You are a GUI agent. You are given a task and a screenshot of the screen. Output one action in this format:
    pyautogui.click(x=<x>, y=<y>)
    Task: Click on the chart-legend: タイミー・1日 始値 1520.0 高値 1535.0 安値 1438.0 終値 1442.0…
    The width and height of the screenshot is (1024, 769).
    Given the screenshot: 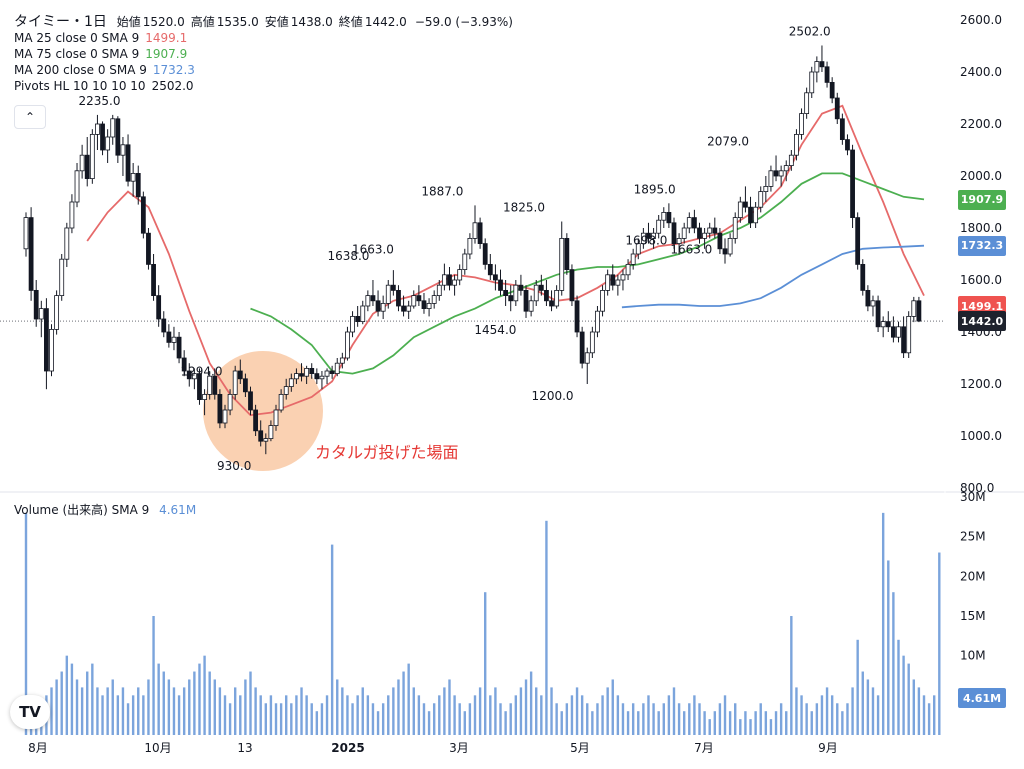 What is the action you would take?
    pyautogui.click(x=263, y=54)
    